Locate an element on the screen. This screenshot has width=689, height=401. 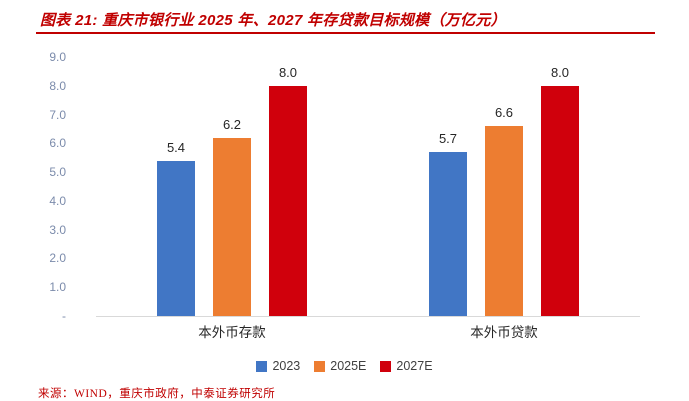
y-axis-tick-label: 5.0 is located at coordinates (57, 172).